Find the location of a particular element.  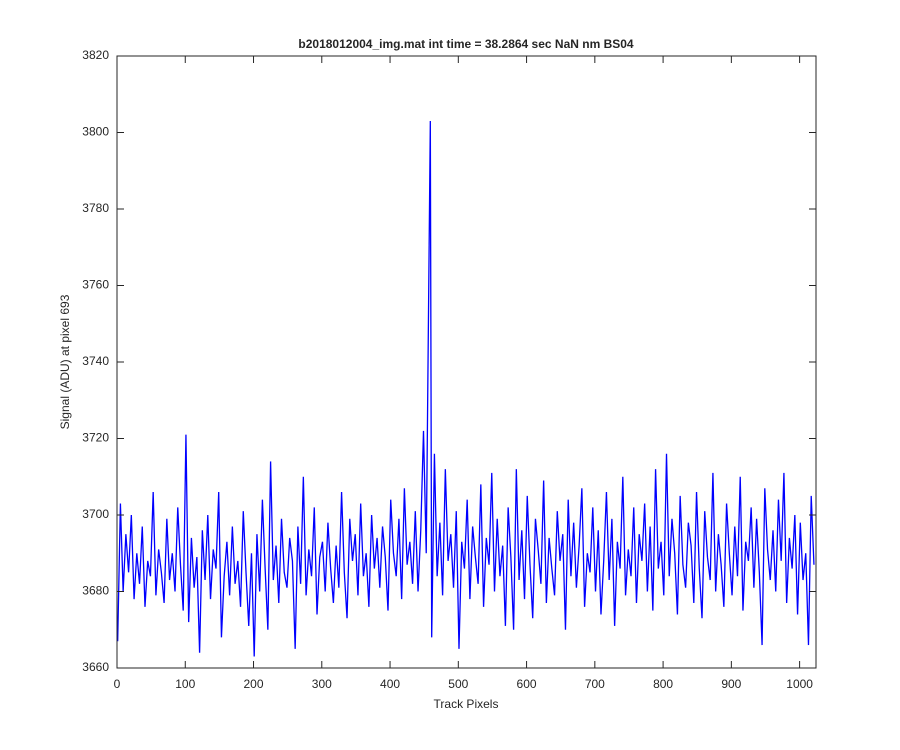

x-tick-label: 900 is located at coordinates (731, 684).